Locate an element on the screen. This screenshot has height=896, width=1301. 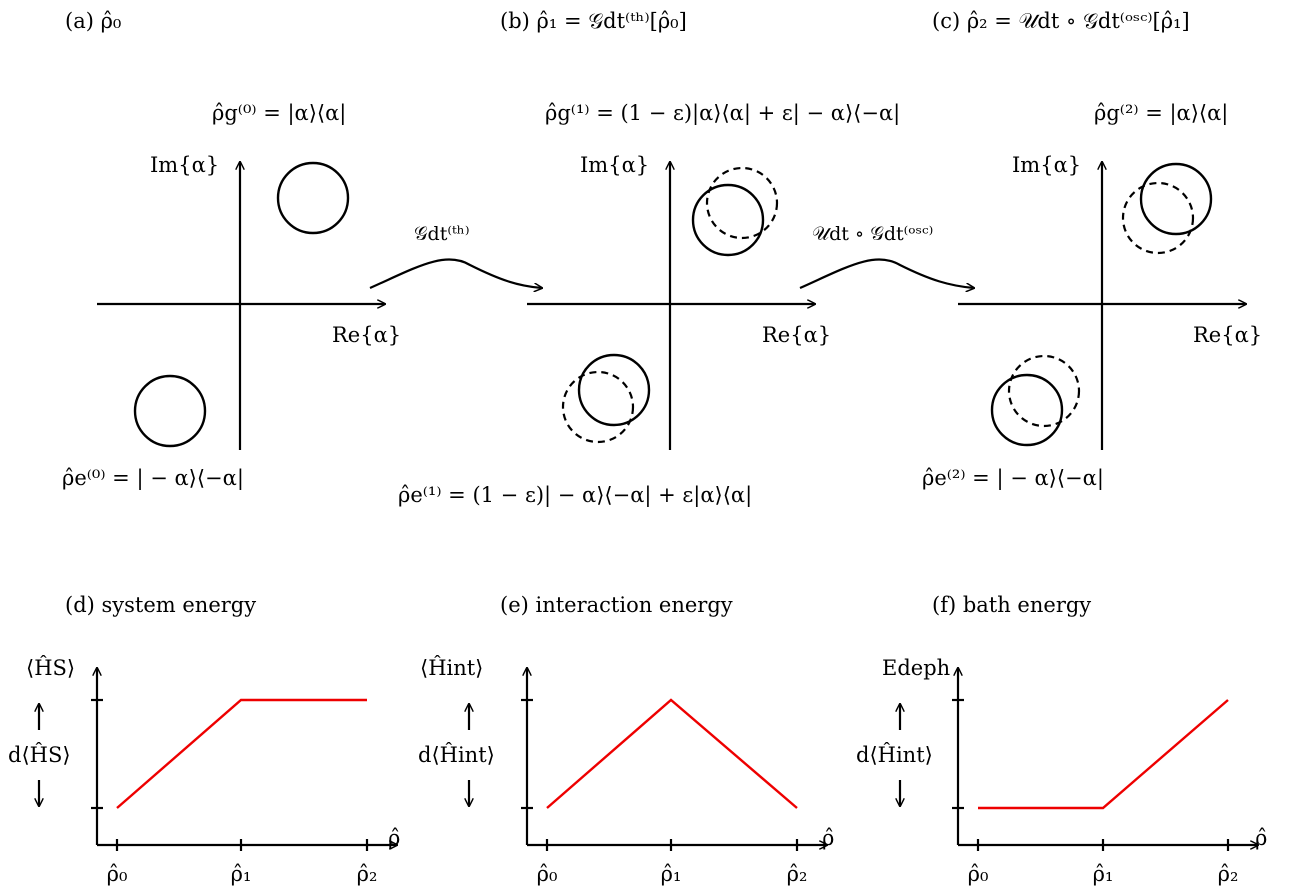
panel-c-im-label: Im{α} is located at coordinates (1046, 165).